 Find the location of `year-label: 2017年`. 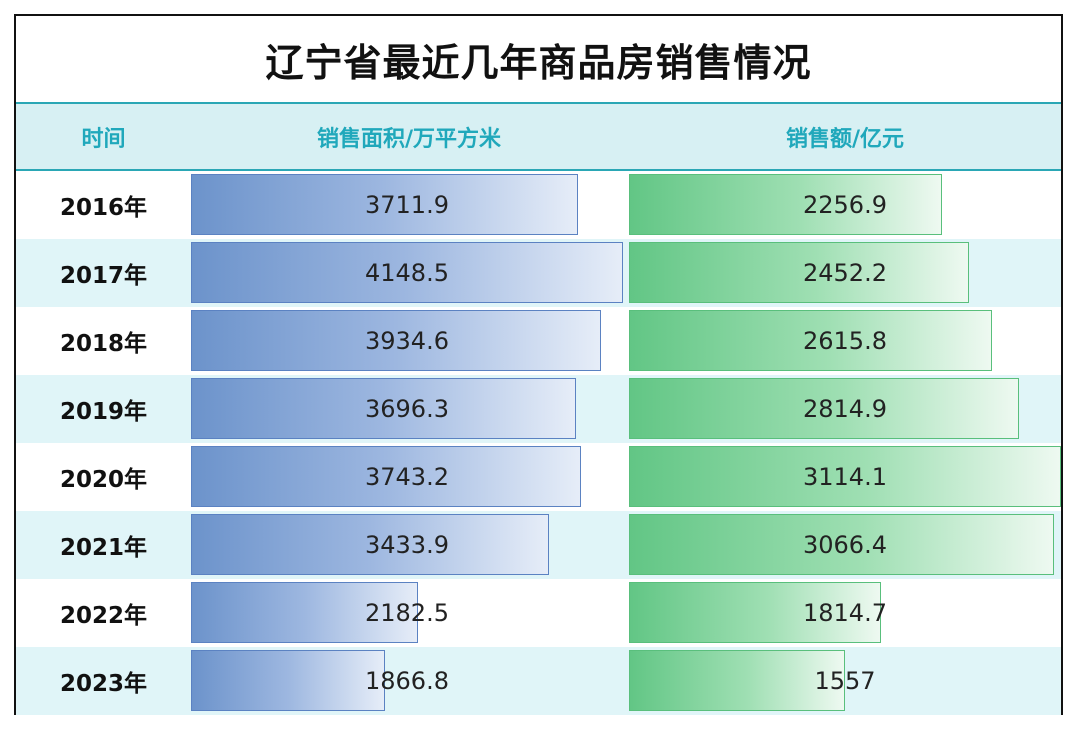

year-label: 2017年 is located at coordinates (103, 276).